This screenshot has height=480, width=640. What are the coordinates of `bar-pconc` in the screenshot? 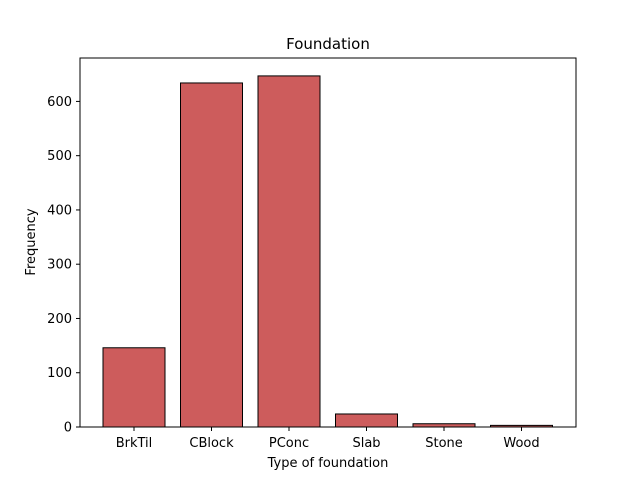 It's located at (289, 251).